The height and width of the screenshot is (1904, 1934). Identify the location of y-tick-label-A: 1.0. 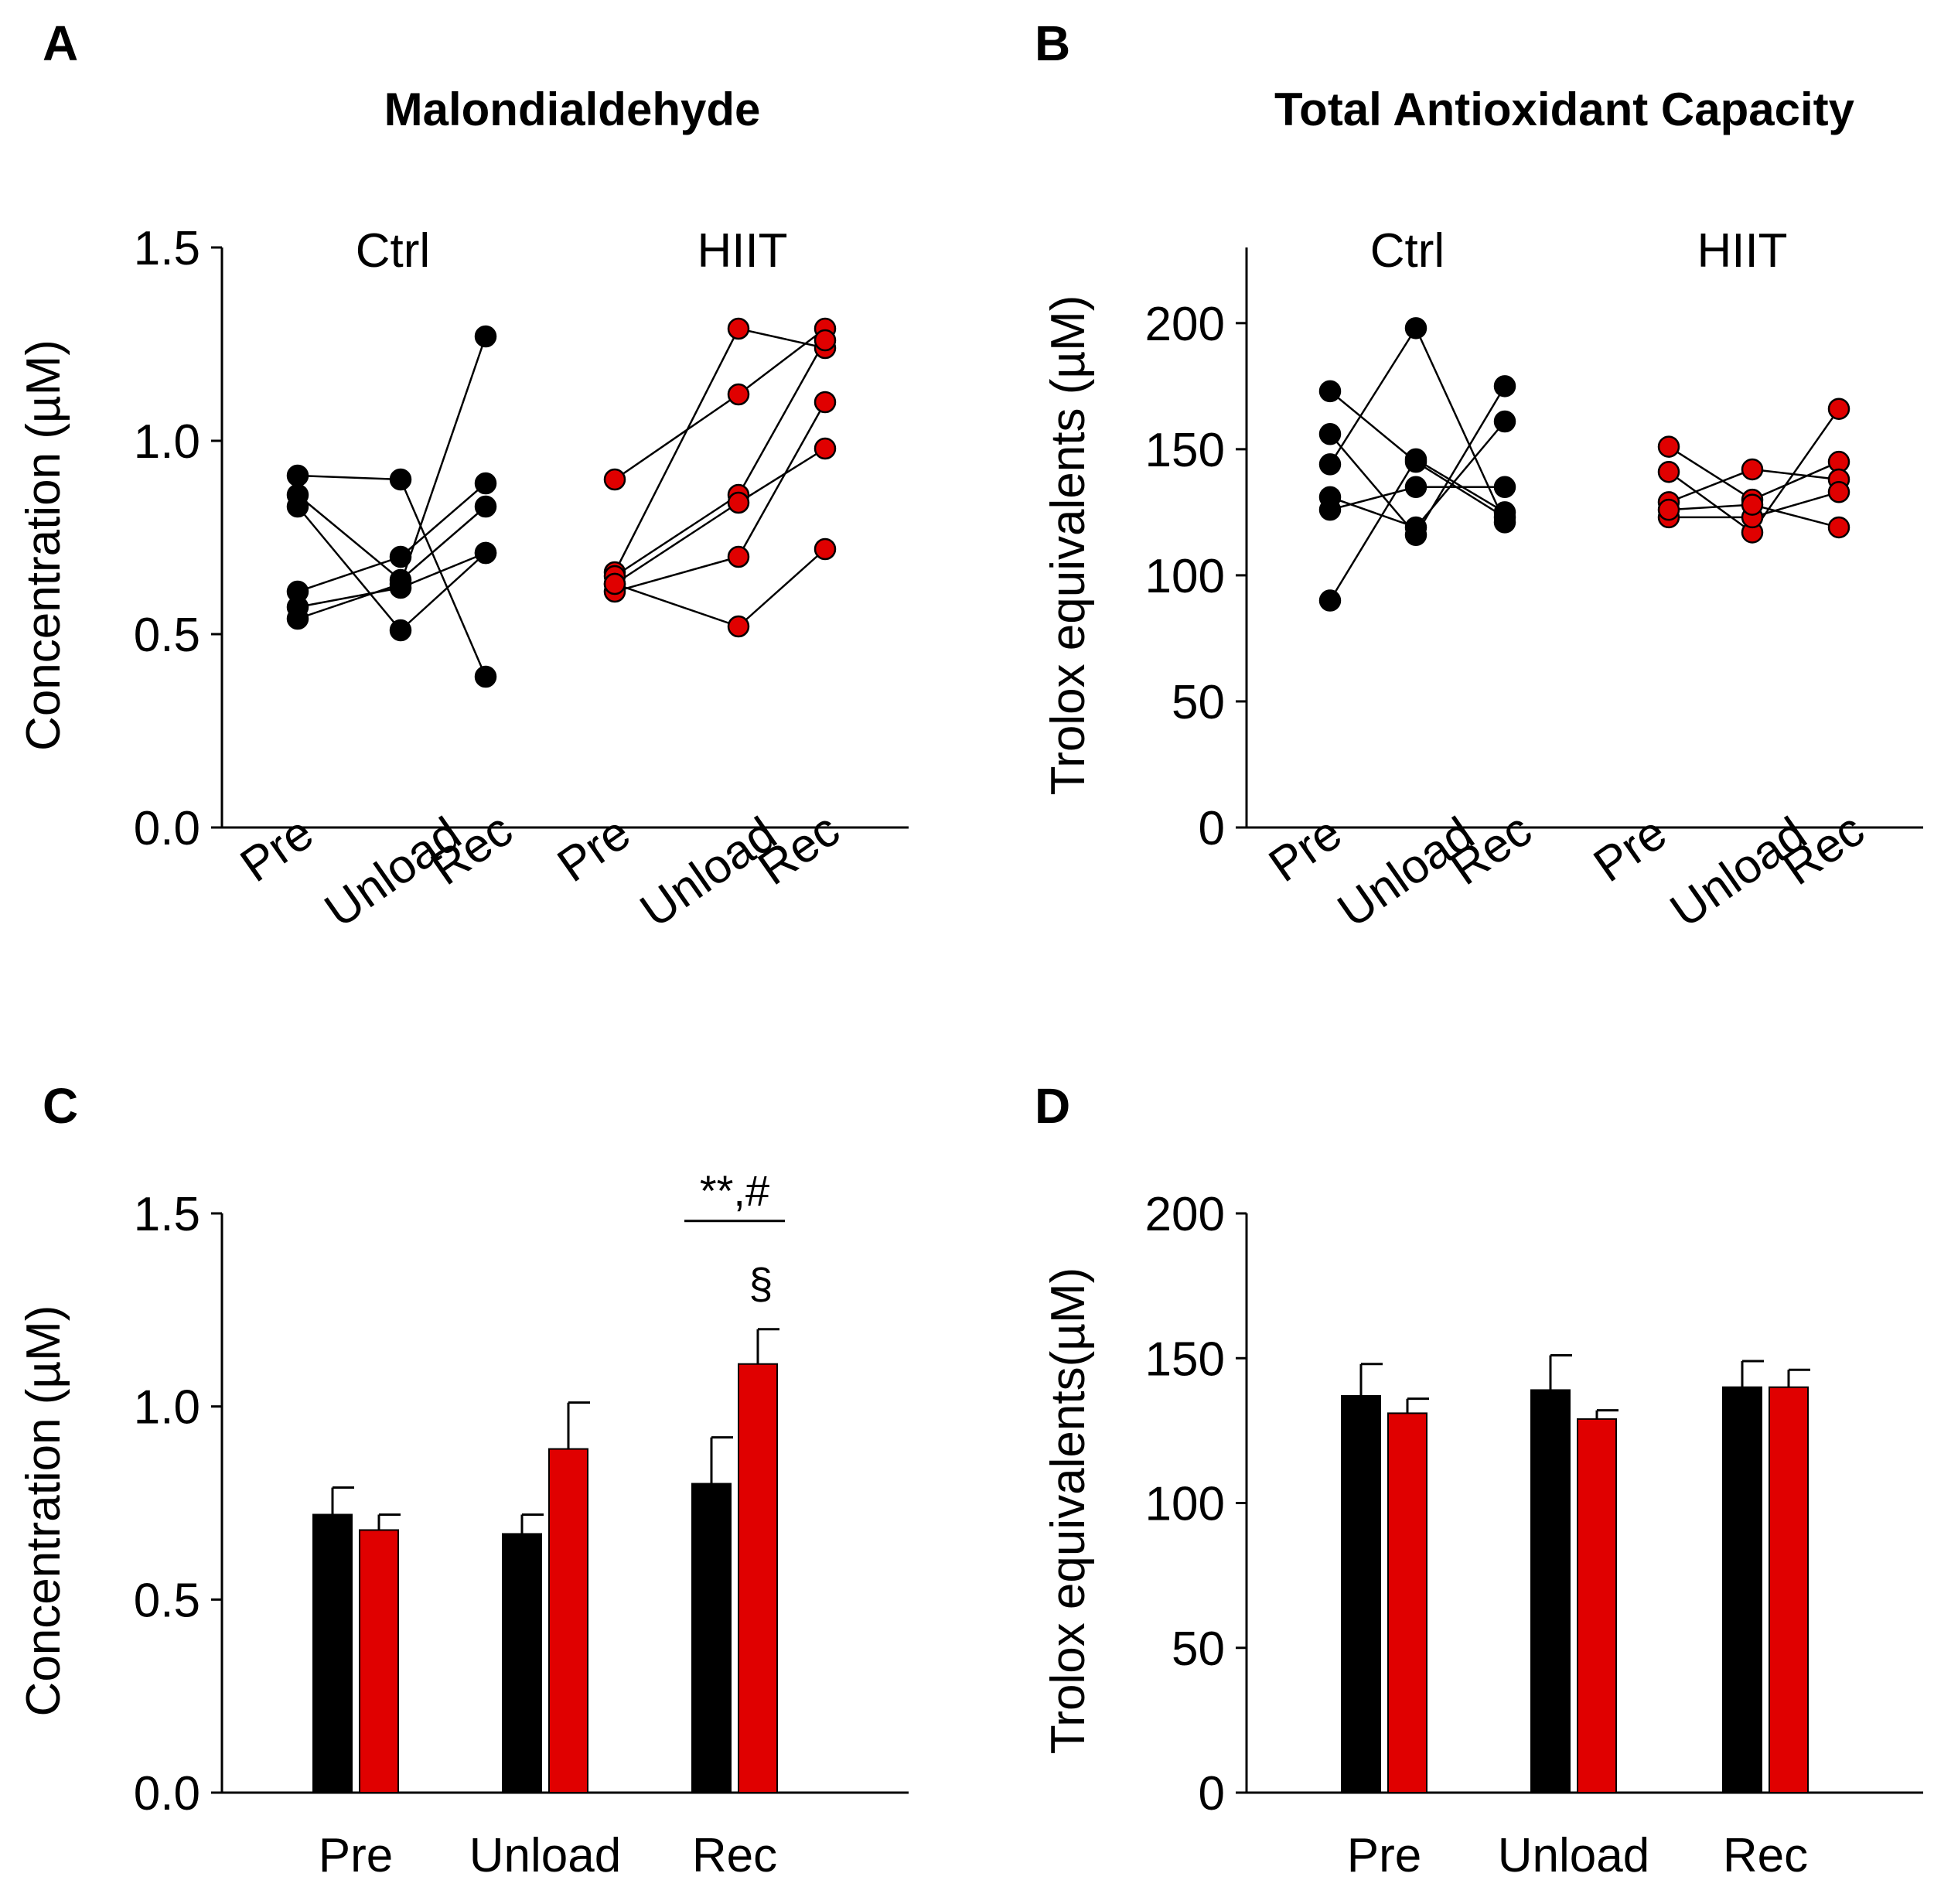
(167, 442).